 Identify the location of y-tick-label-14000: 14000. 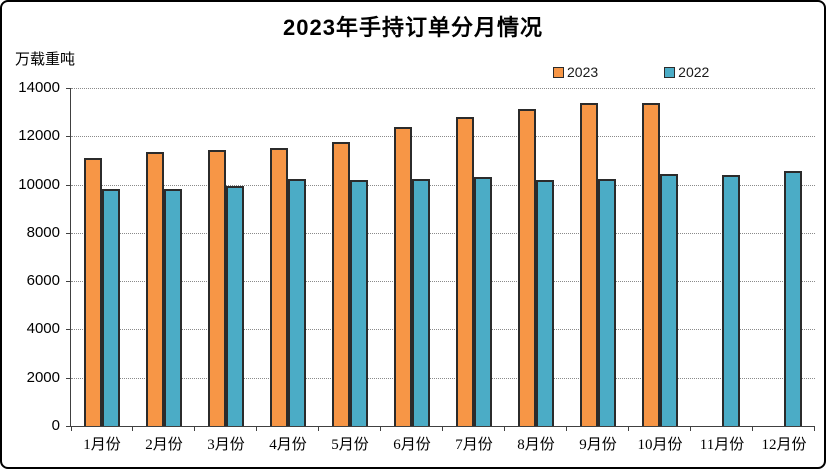
(39, 87).